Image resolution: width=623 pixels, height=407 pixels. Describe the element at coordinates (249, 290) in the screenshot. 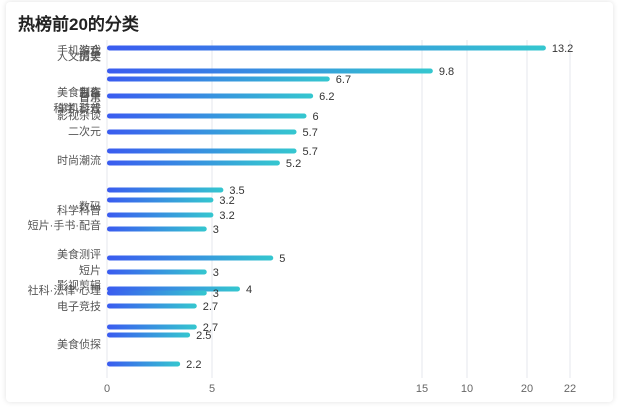

I see `bar-value-label: 4` at that location.